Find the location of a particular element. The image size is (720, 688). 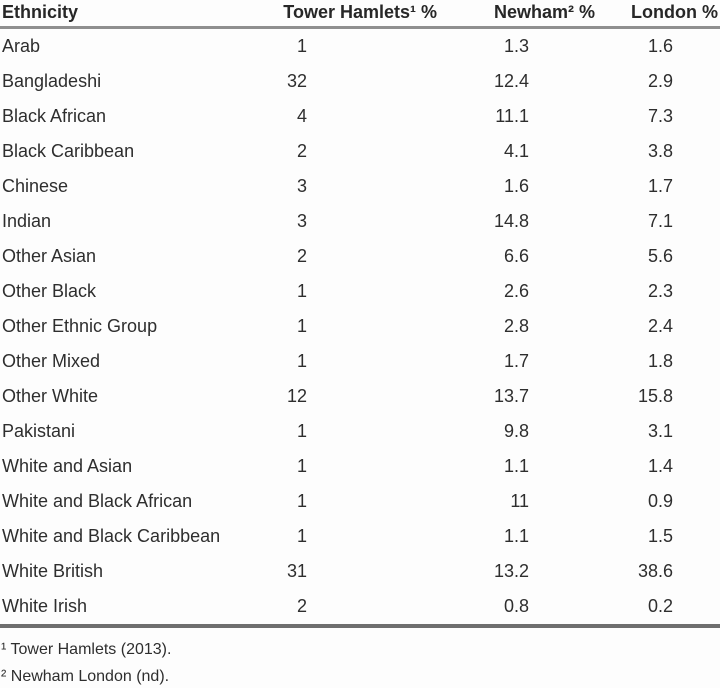

ethnicity-cell: Other Mixed is located at coordinates (51, 361).